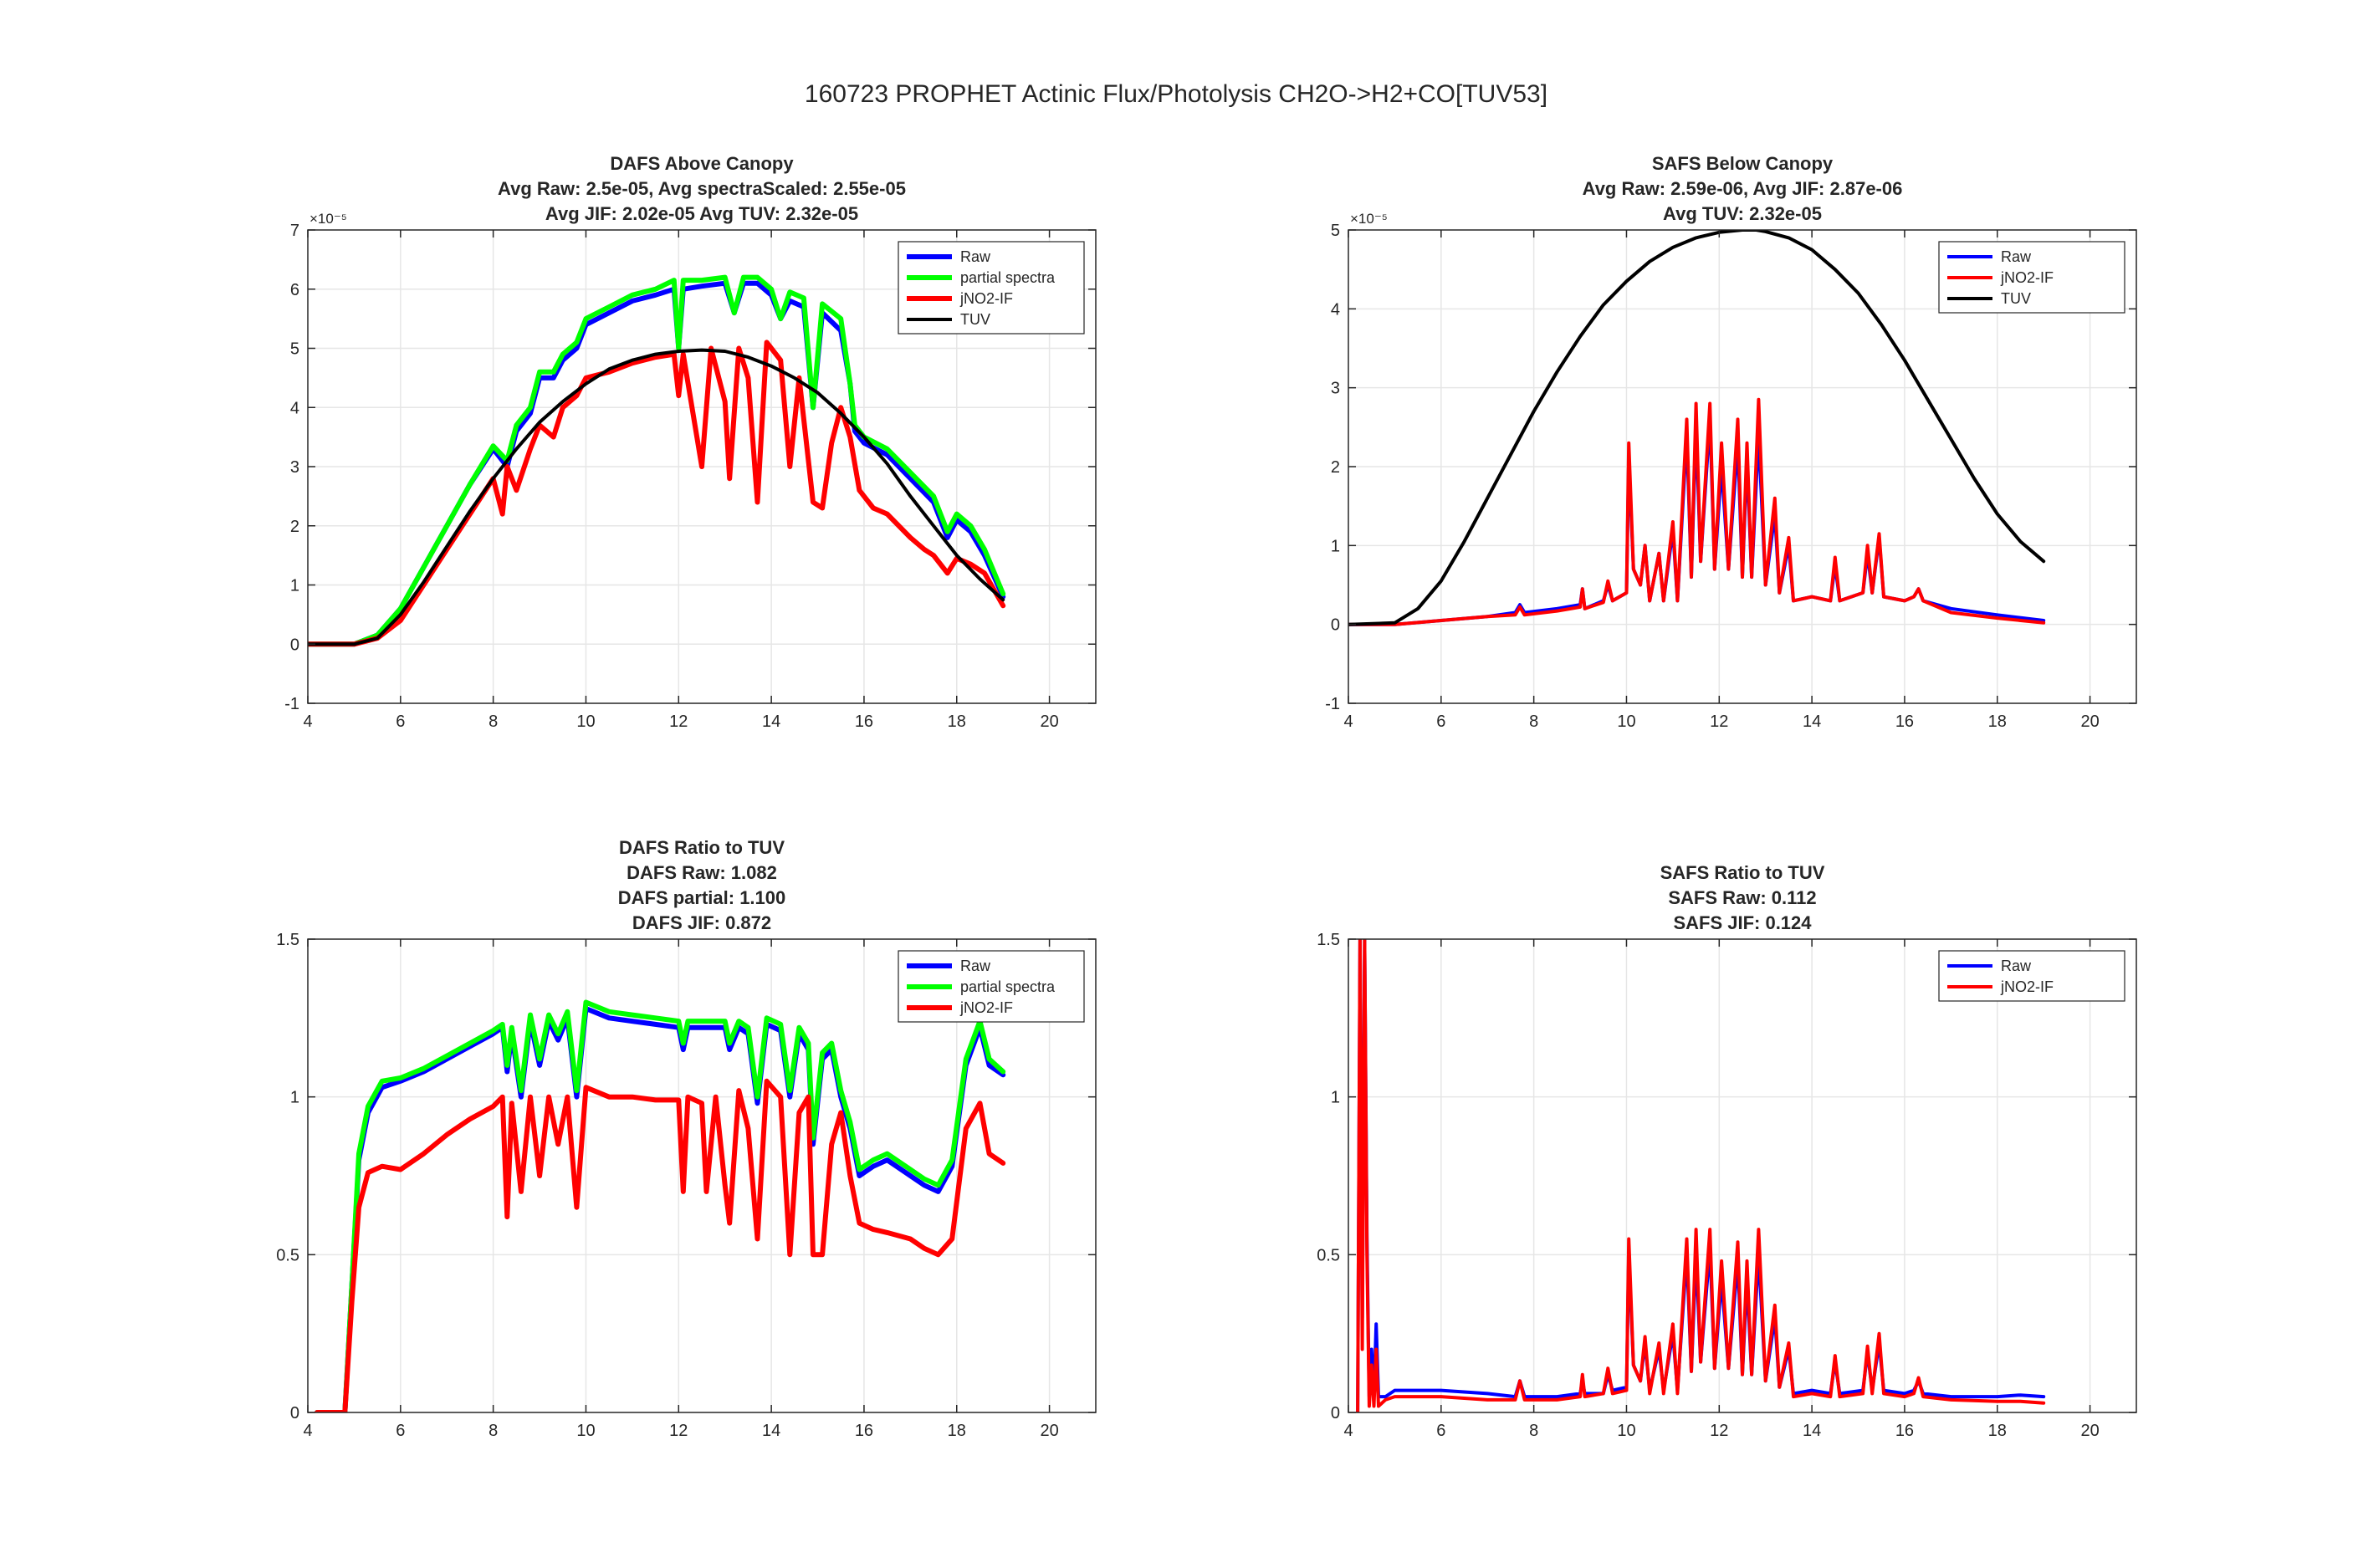  I want to click on panel-title: DAFS Above Canopy, so click(702, 163).